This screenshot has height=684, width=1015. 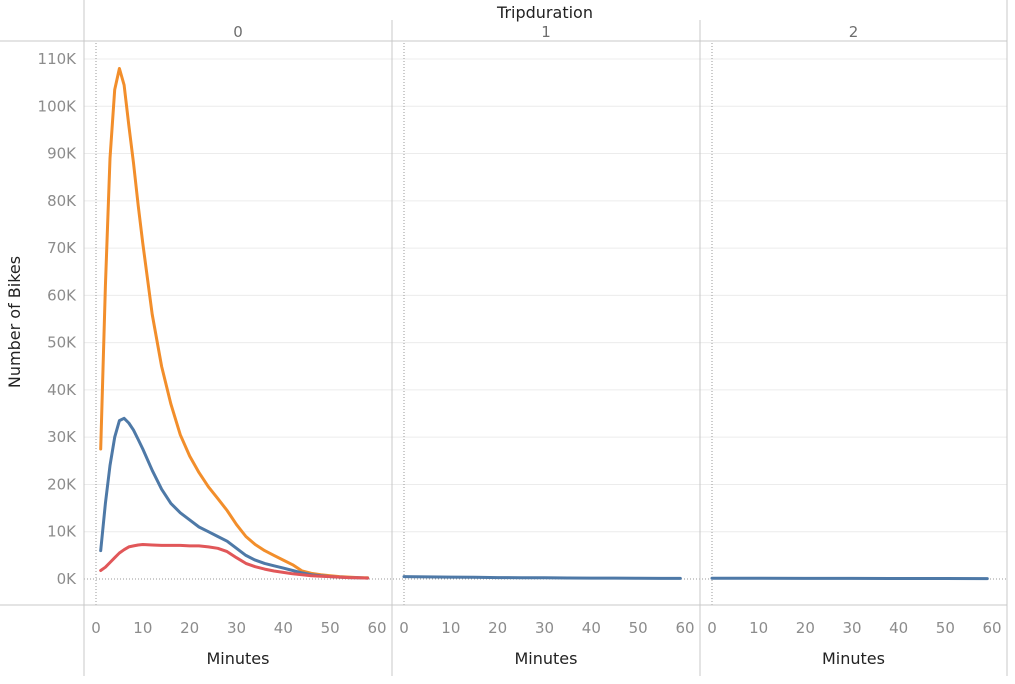 I want to click on y-tick-label: 70K, so click(x=62, y=248).